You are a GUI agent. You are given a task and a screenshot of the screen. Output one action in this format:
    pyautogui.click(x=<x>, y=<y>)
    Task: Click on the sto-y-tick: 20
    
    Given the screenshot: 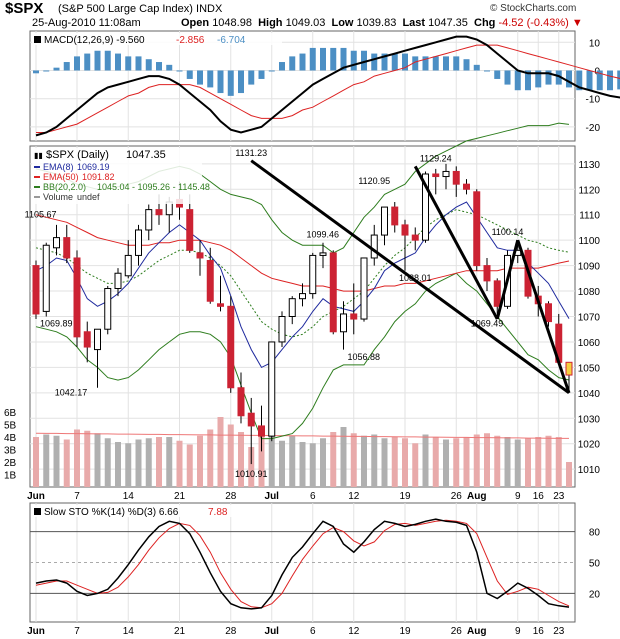 What is the action you would take?
    pyautogui.click(x=595, y=594)
    